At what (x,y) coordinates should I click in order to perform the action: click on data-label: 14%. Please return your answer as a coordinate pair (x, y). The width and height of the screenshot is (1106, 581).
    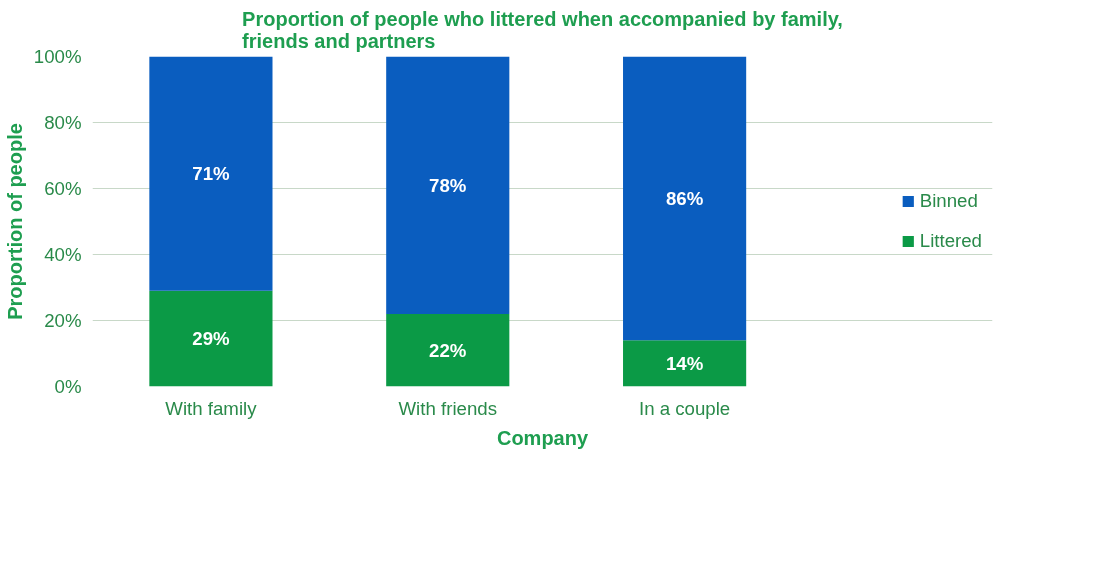
    Looking at the image, I should click on (684, 363).